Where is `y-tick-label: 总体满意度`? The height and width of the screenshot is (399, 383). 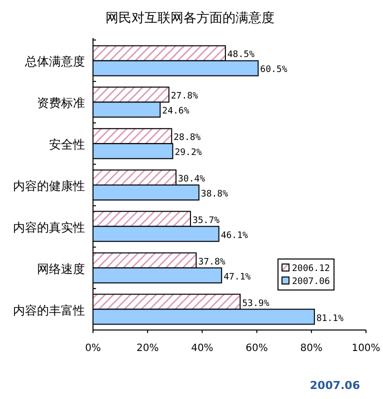
y-tick-label: 总体满意度 is located at coordinates (54, 61).